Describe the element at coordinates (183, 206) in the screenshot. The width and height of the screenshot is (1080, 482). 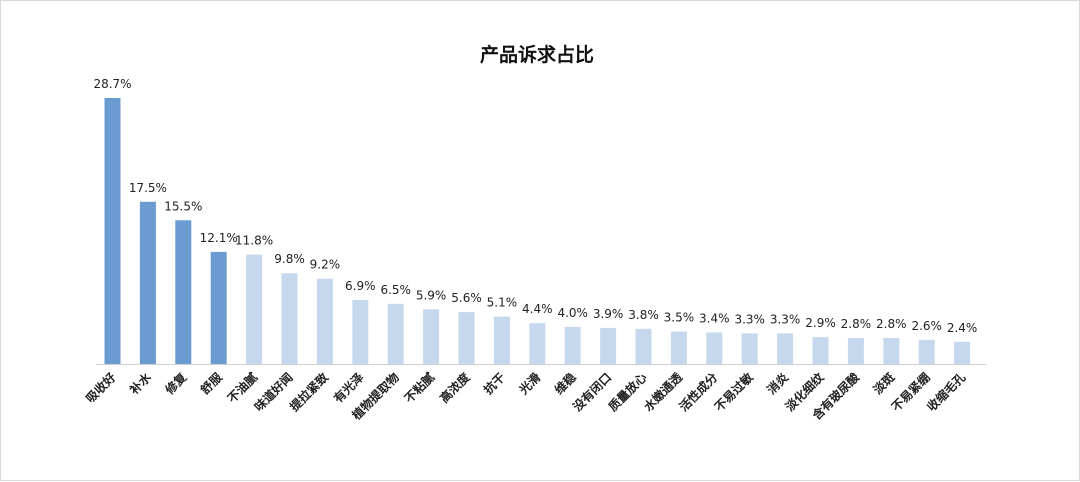
I see `data-label: 15.5%` at that location.